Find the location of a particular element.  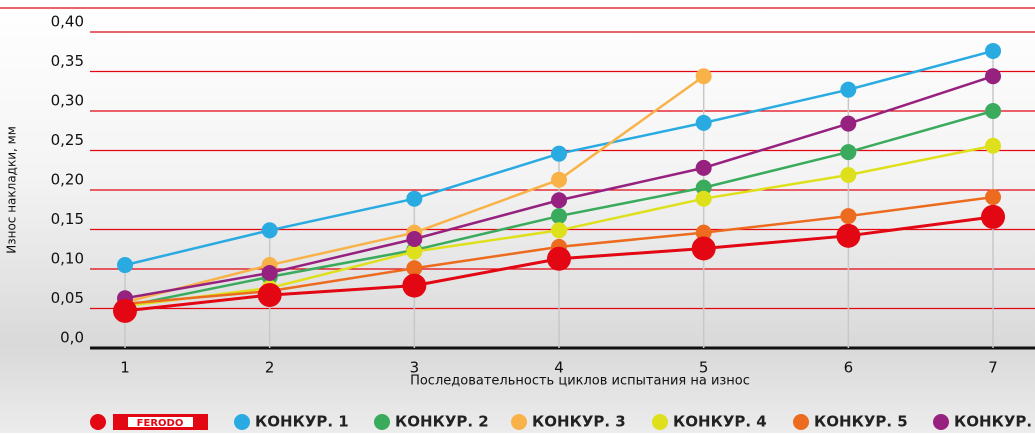

legend-label: FERODO is located at coordinates (160, 423).